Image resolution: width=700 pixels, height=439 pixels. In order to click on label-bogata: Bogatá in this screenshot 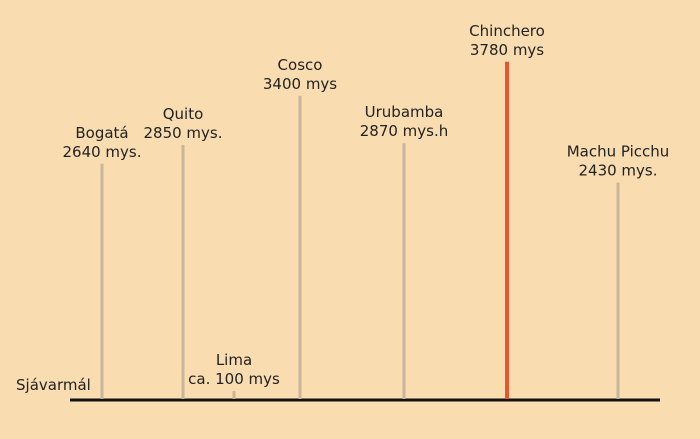, I will do `click(101, 133)`.